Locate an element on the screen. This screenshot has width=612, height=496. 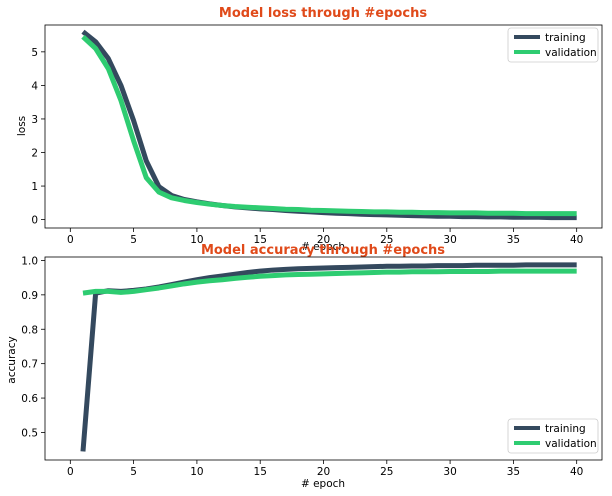
accuracy-x-axis-label: # epoch is located at coordinates (323, 484).